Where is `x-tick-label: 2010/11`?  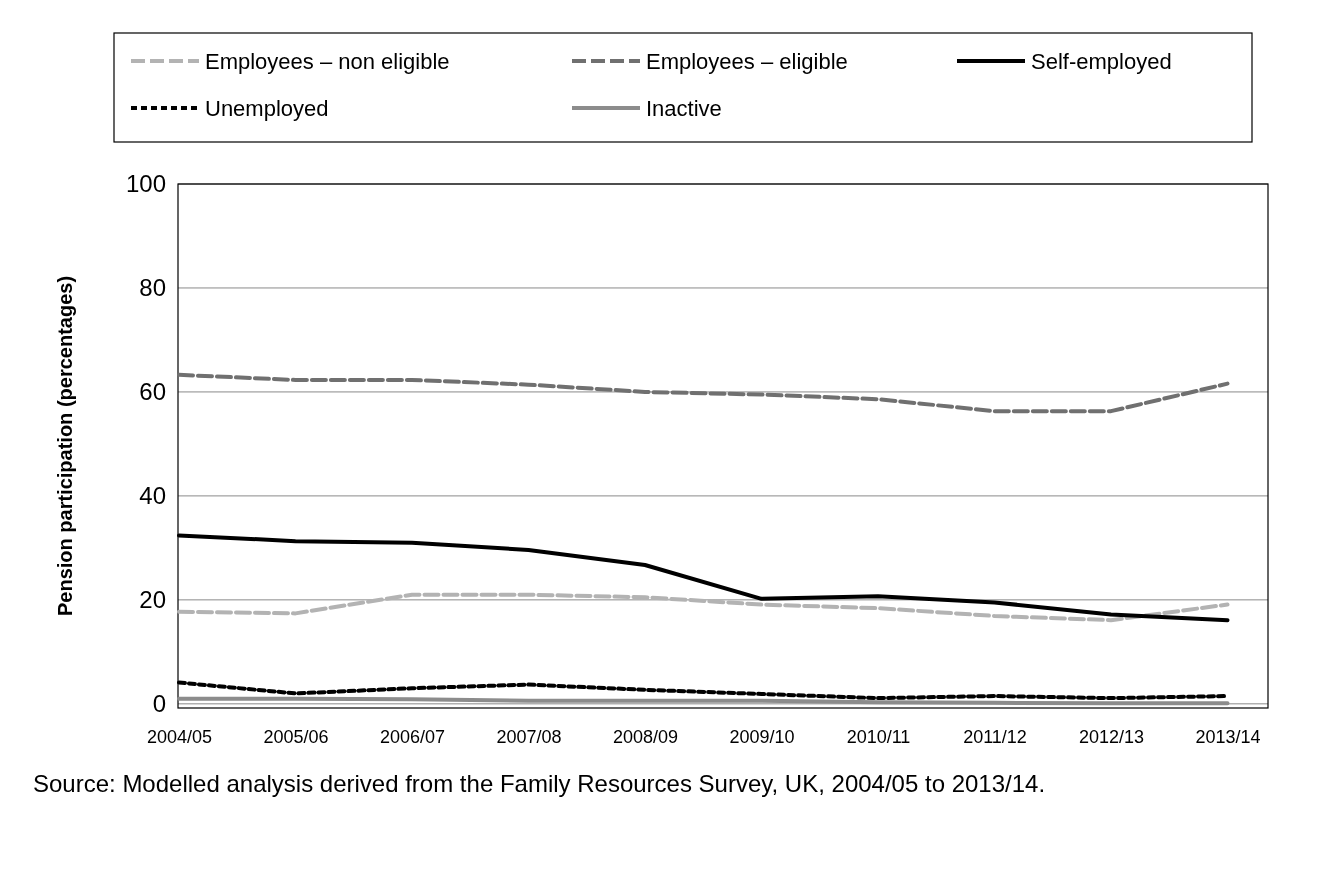 x-tick-label: 2010/11 is located at coordinates (878, 736).